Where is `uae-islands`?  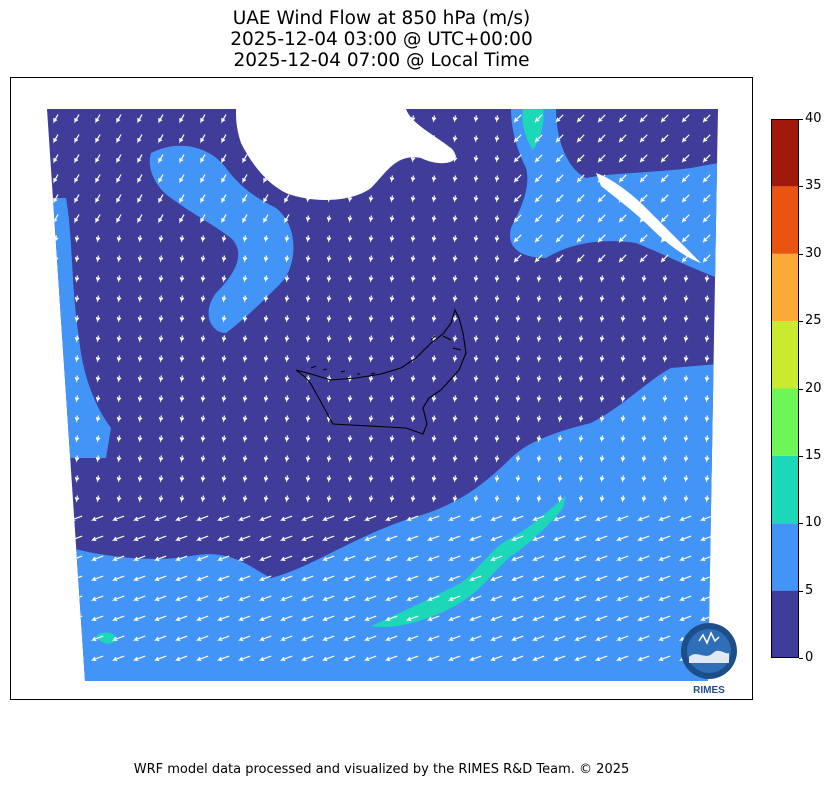 uae-islands is located at coordinates (386, 355).